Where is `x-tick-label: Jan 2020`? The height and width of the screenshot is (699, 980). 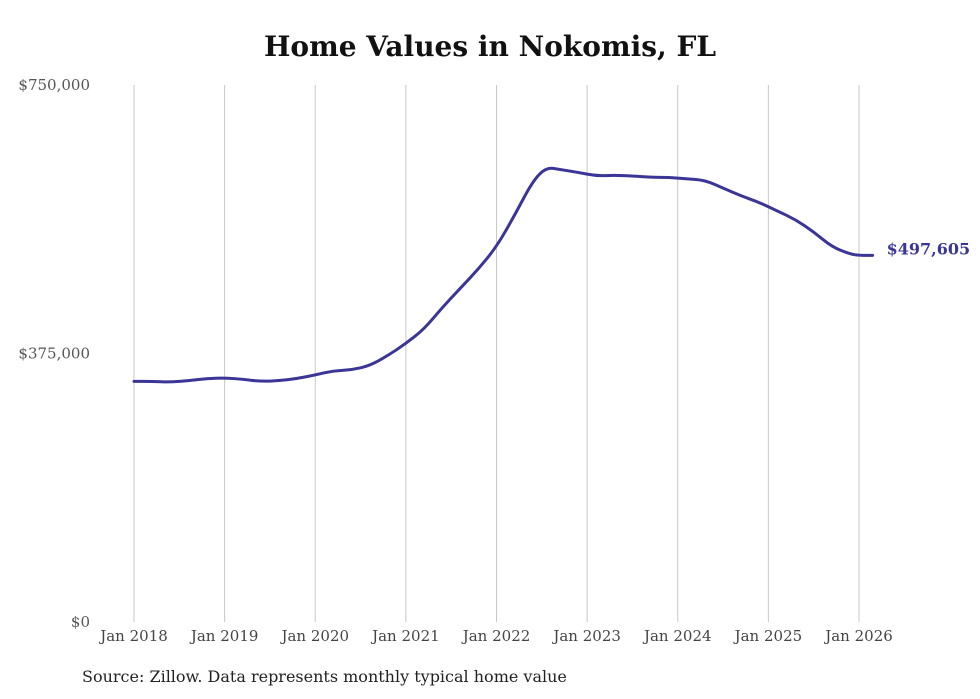
x-tick-label: Jan 2020 is located at coordinates (314, 636).